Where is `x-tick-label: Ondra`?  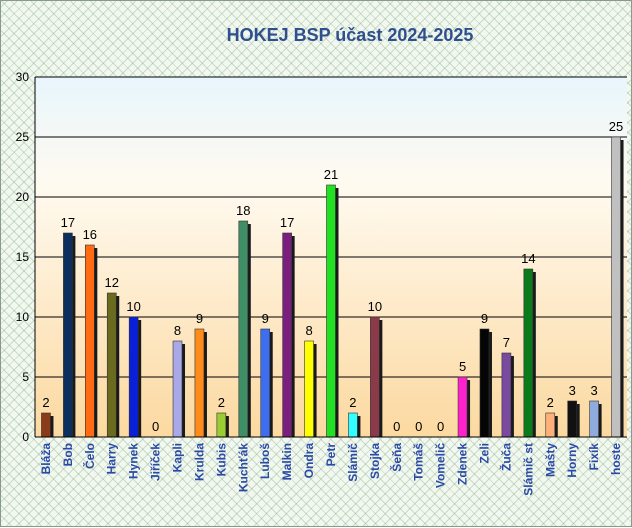
x-tick-label: Ondra is located at coordinates (309, 461).